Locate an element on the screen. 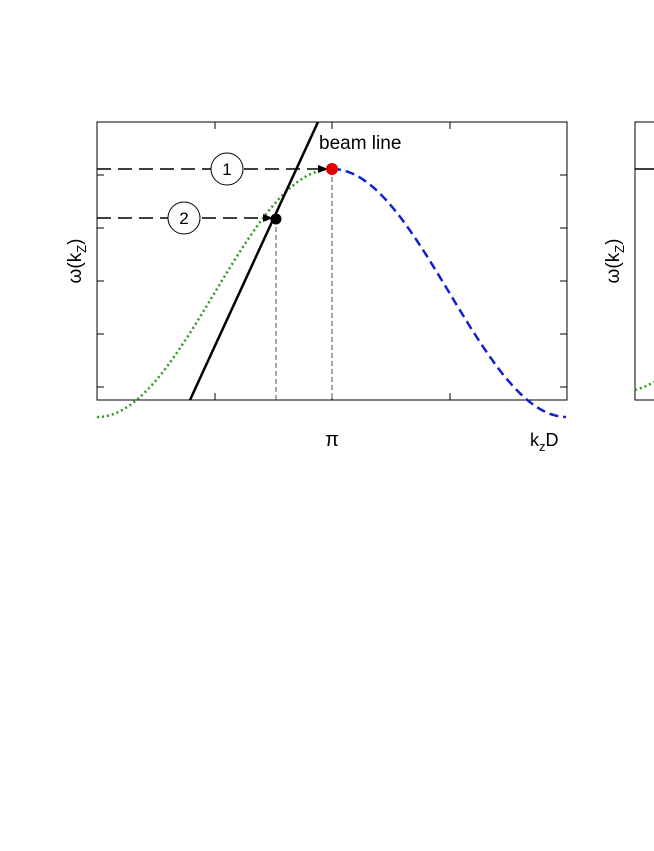 This screenshot has width=654, height=851. frame is located at coordinates (644, 261).